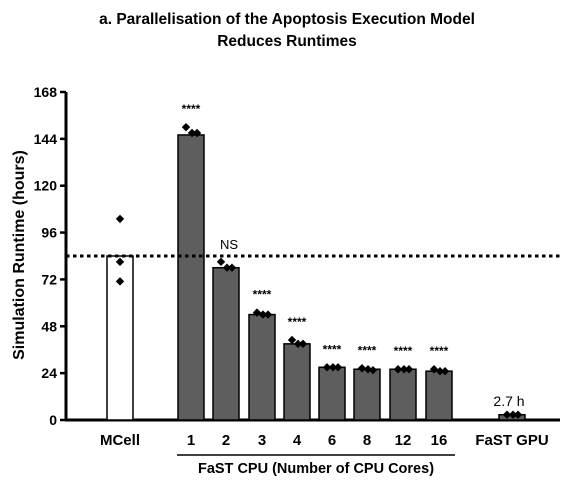  I want to click on x-category-label-3: 3, so click(262, 440).